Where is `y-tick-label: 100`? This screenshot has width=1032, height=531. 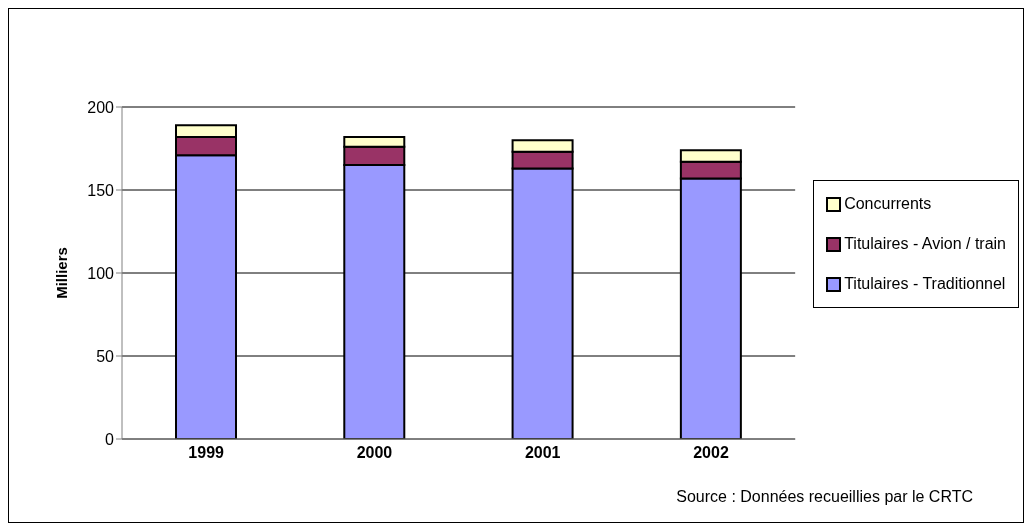 y-tick-label: 100 is located at coordinates (101, 273).